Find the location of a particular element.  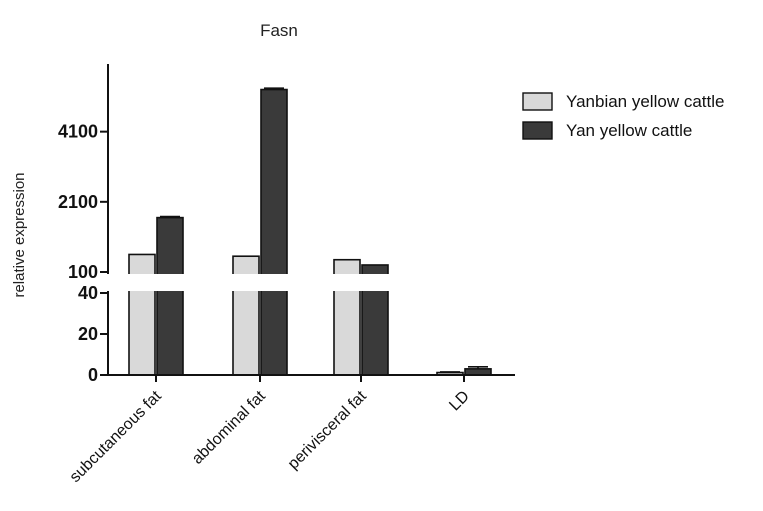

y-axis-label: relative expression is located at coordinates (19, 234).